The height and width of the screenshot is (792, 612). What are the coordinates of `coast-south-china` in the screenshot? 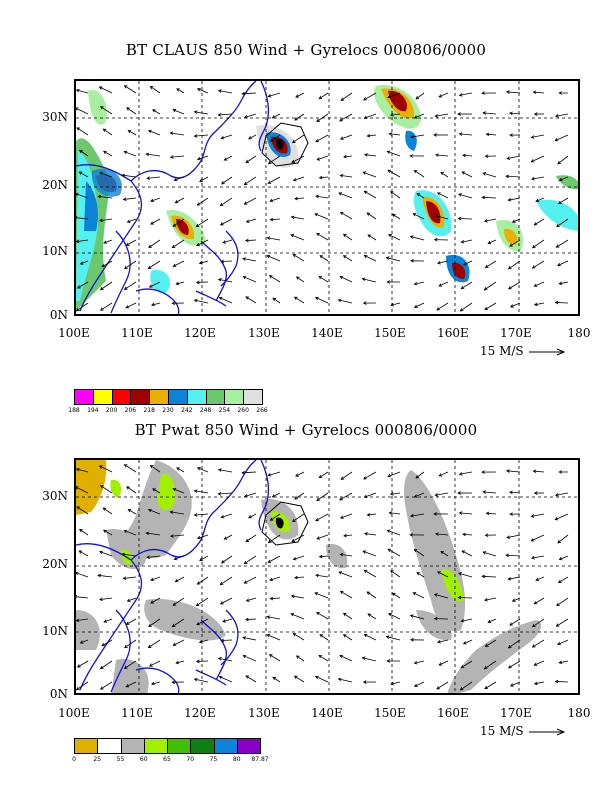 It's located at (173, 535).